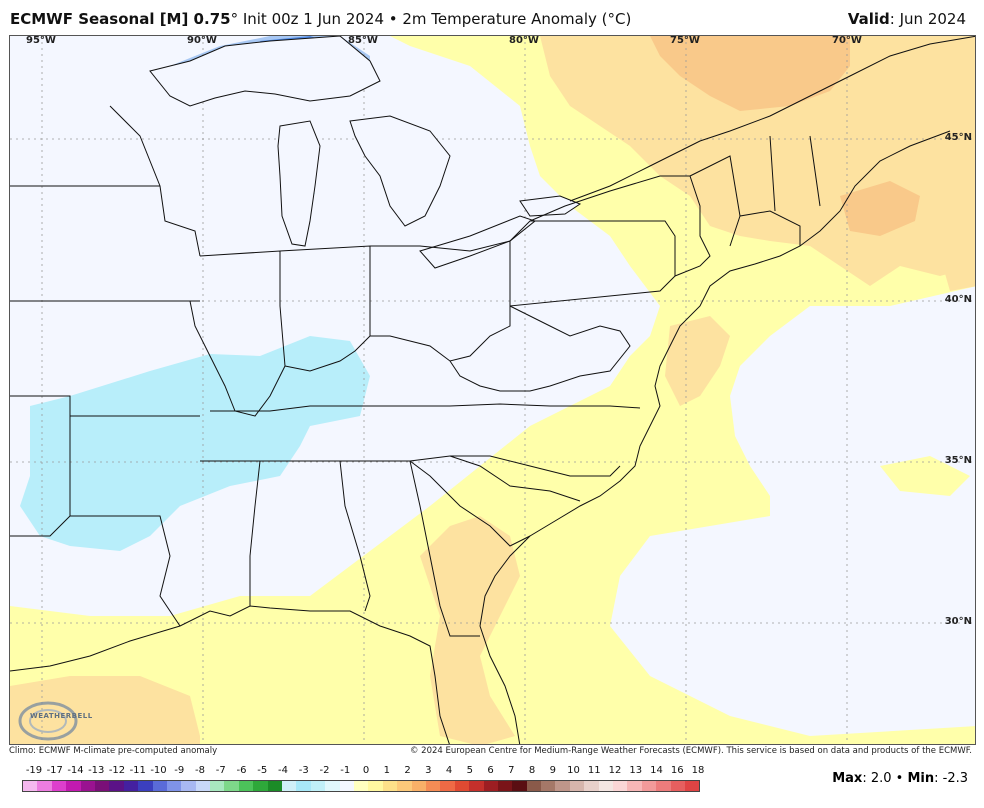 The height and width of the screenshot is (808, 984). I want to click on colorbar-tick-label: -5, so click(262, 770).